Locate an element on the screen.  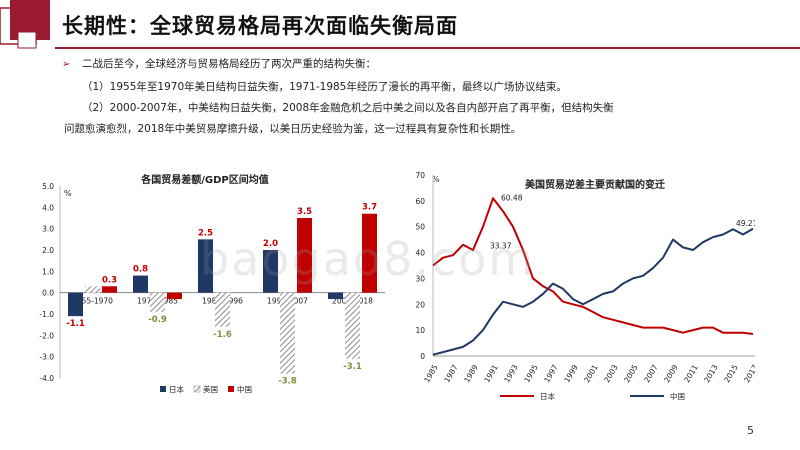
y-tick-label: -3.0 is located at coordinates (46, 357).